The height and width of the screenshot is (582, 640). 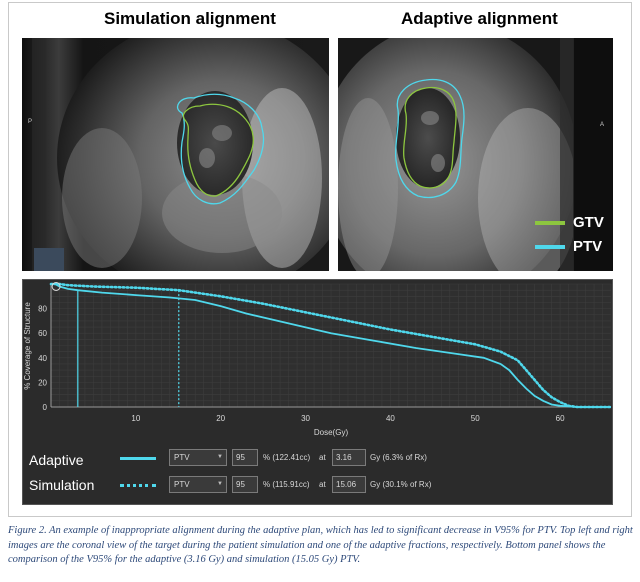 I want to click on adaptive-structure-select: PTV ▼, so click(x=198, y=457).